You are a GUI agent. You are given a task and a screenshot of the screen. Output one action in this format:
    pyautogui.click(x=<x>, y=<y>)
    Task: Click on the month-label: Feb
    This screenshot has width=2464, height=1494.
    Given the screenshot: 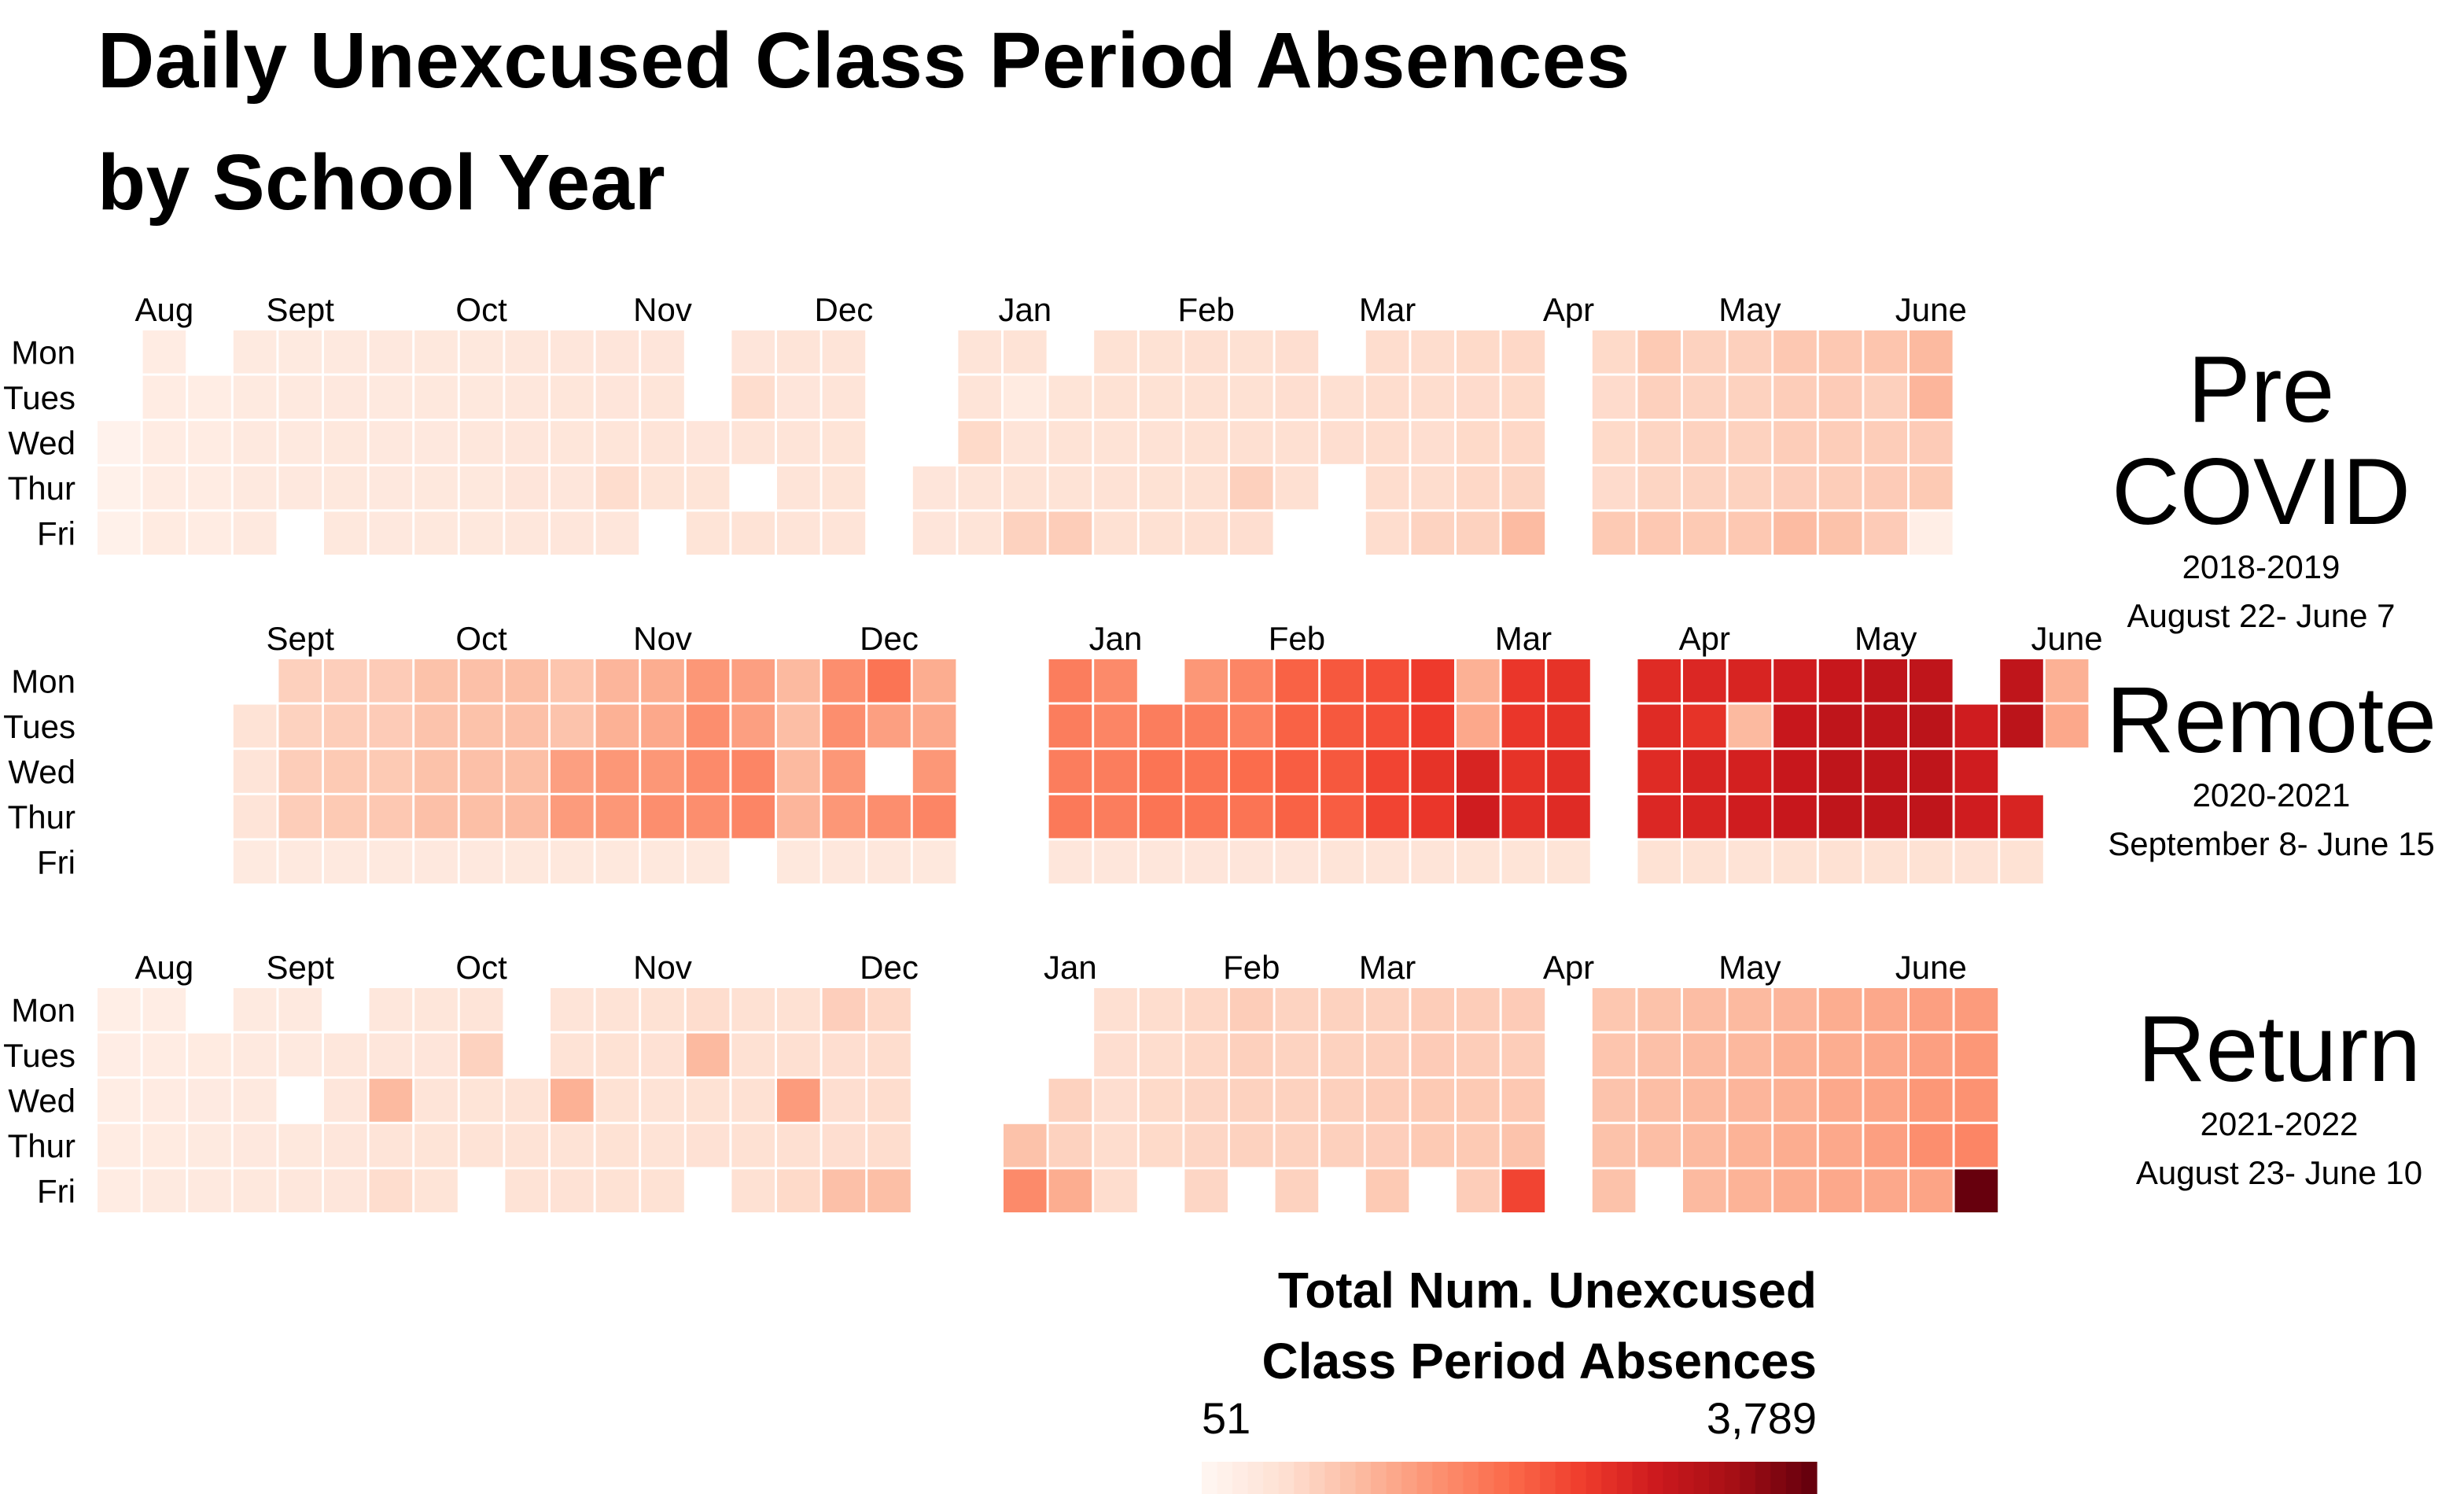 What is the action you would take?
    pyautogui.click(x=1251, y=967)
    